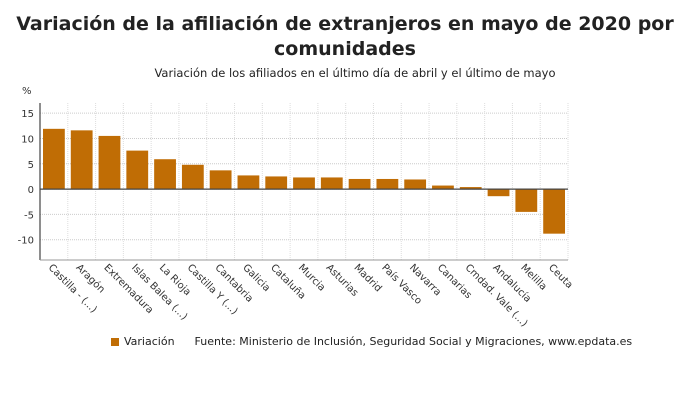 This screenshot has height=406, width=690. Describe the element at coordinates (149, 341) in the screenshot. I see `legend-label: Variación` at that location.